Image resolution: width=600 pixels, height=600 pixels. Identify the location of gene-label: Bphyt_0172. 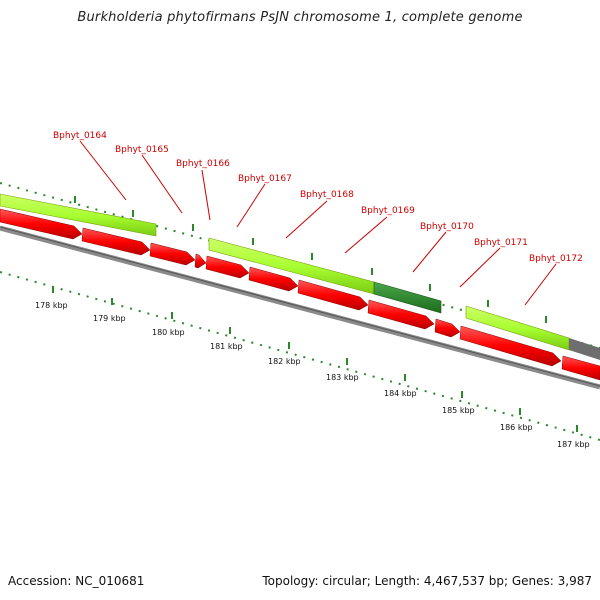
(556, 259).